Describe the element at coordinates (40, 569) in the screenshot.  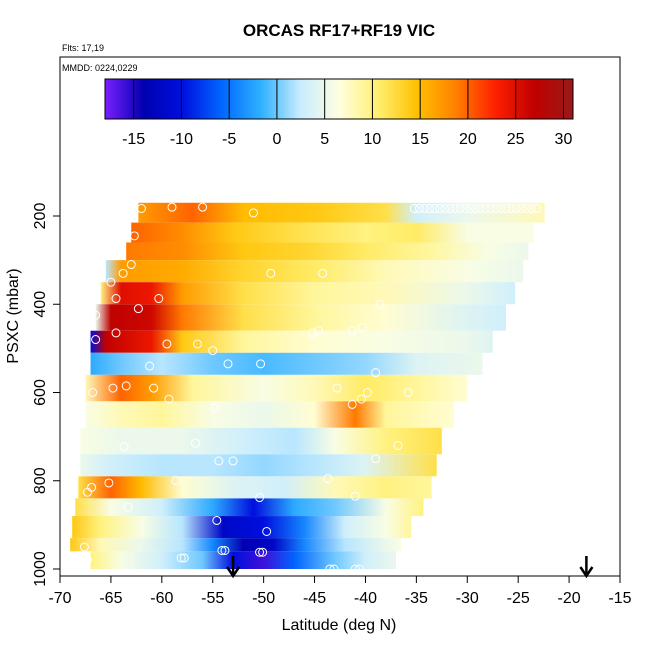
I see `y-tick-label: 1000` at that location.